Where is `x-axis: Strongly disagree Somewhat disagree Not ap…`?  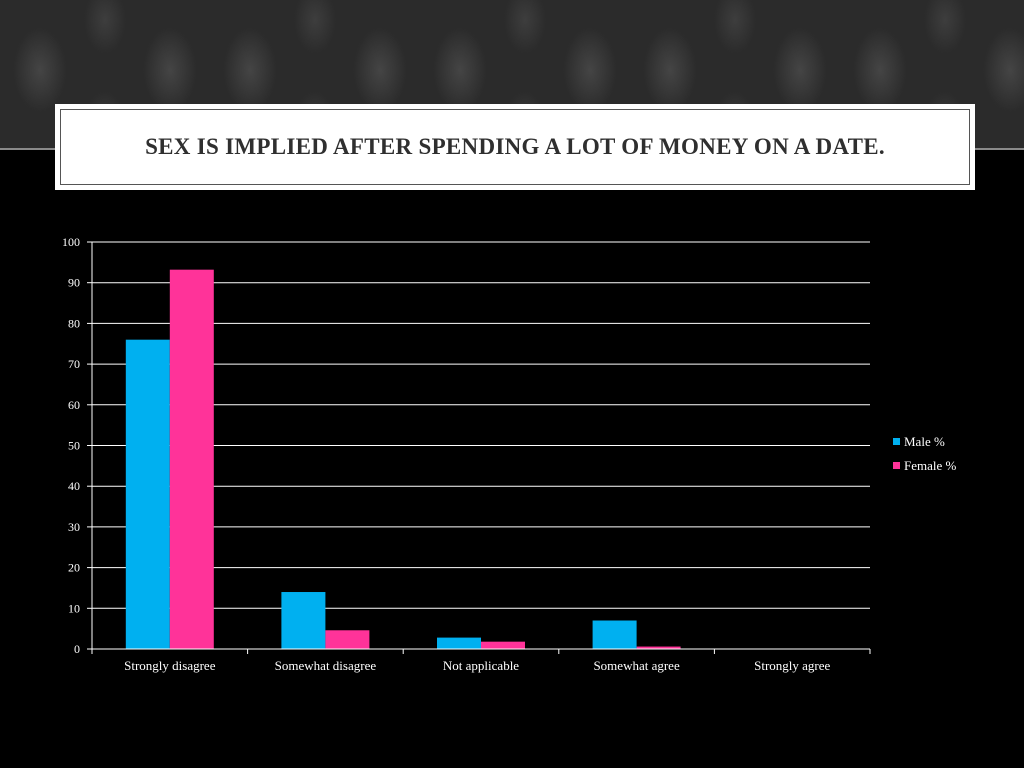 x-axis: Strongly disagree Somewhat disagree Not ap… is located at coordinates (481, 660).